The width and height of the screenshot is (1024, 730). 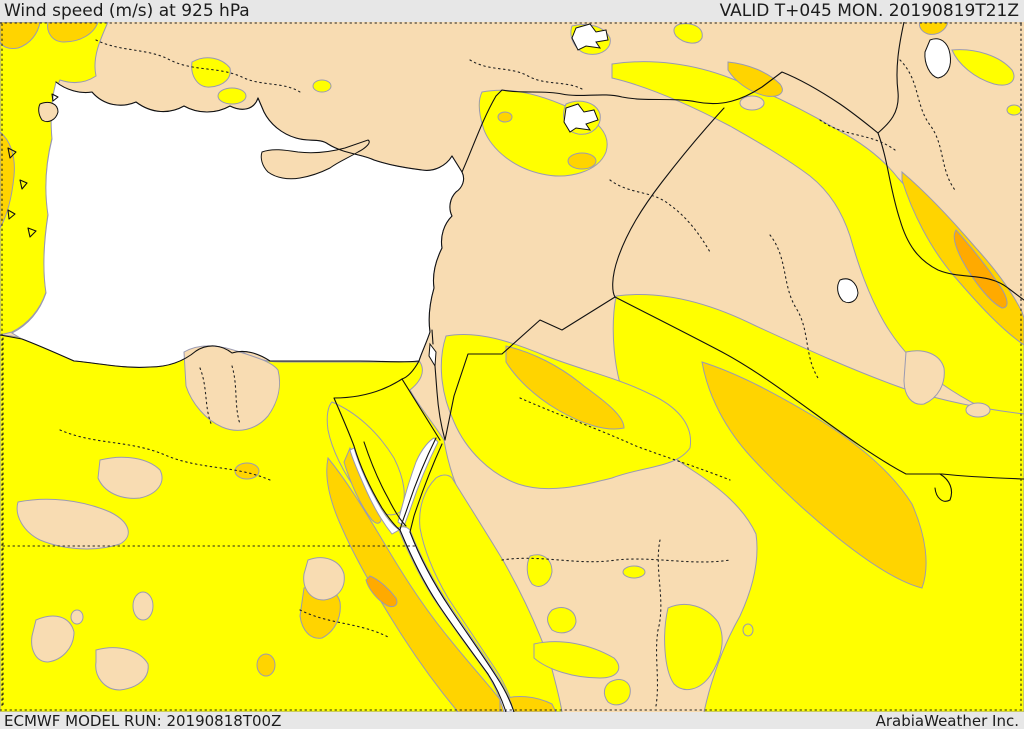 What do you see at coordinates (660, 216) in the screenshot?
I see `dotted-syria` at bounding box center [660, 216].